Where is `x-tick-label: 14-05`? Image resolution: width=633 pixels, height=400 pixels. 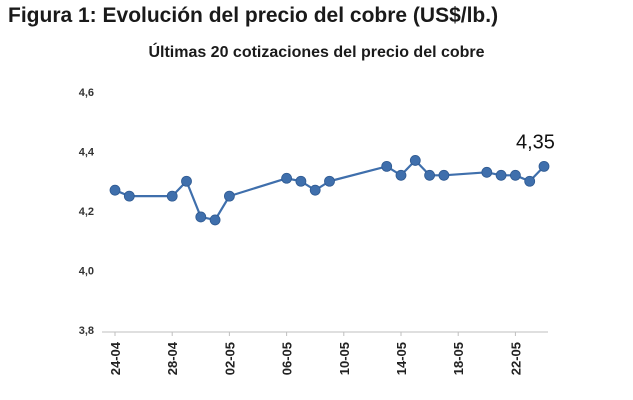 x-tick-label: 14-05 is located at coordinates (401, 358).